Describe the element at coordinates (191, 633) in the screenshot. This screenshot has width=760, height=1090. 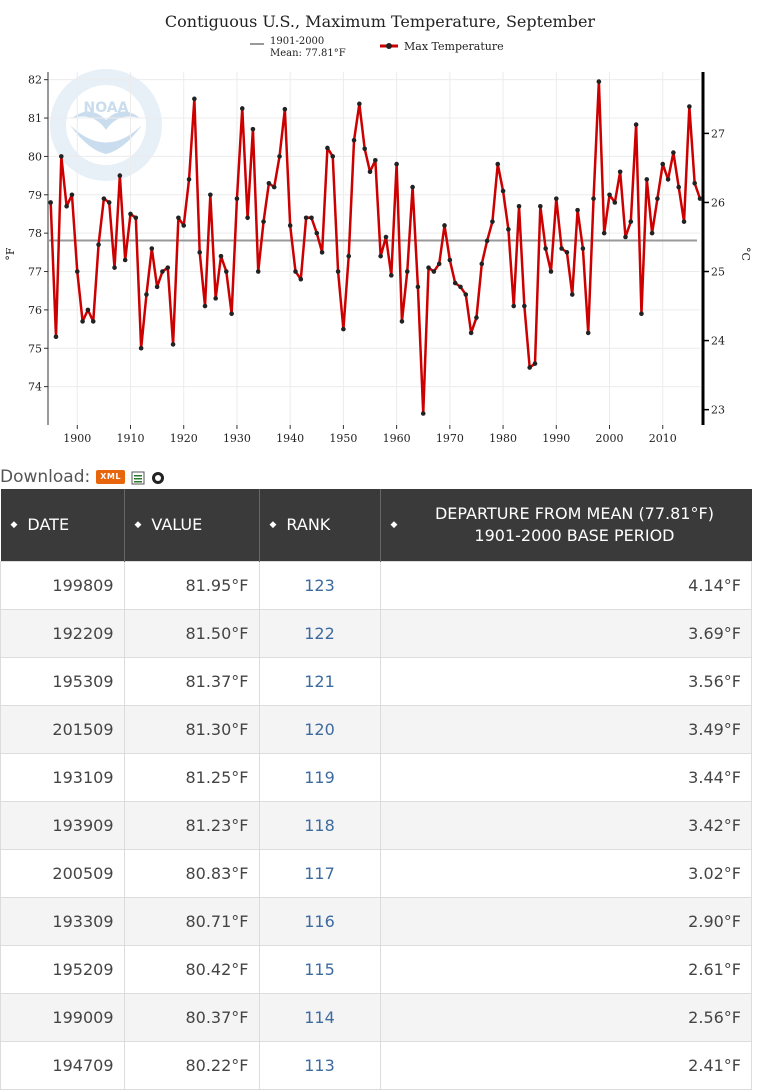
I see `cell-value: 81.50°F` at that location.